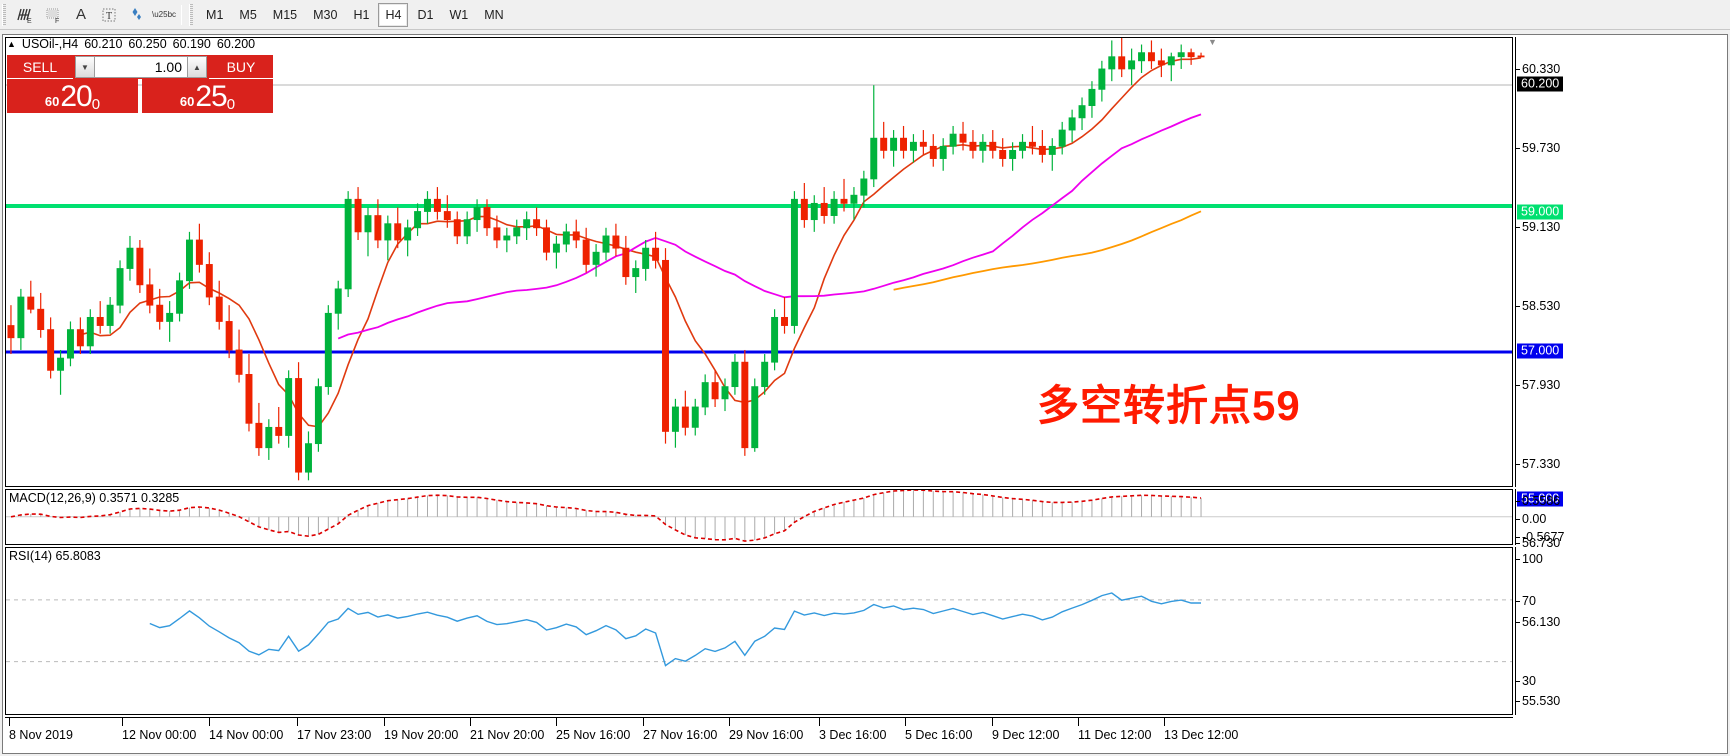  What do you see at coordinates (939, 729) in the screenshot?
I see `x-axis-tick: 5 Dec 16:00` at bounding box center [939, 729].